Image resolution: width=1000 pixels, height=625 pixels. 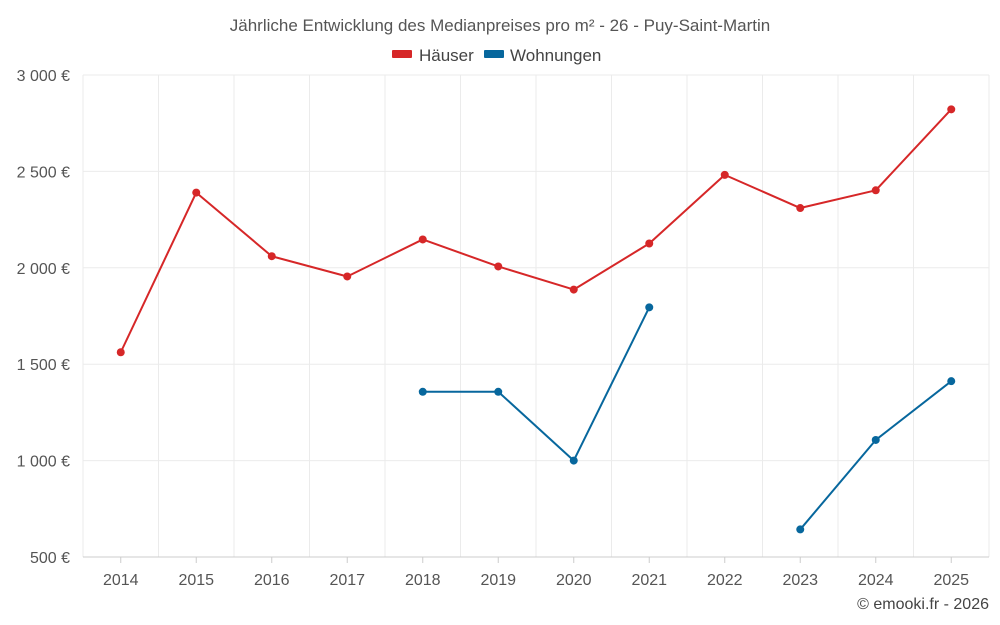 What do you see at coordinates (555, 55) in the screenshot?
I see `legend-label-wohnungen: Wohnungen` at bounding box center [555, 55].